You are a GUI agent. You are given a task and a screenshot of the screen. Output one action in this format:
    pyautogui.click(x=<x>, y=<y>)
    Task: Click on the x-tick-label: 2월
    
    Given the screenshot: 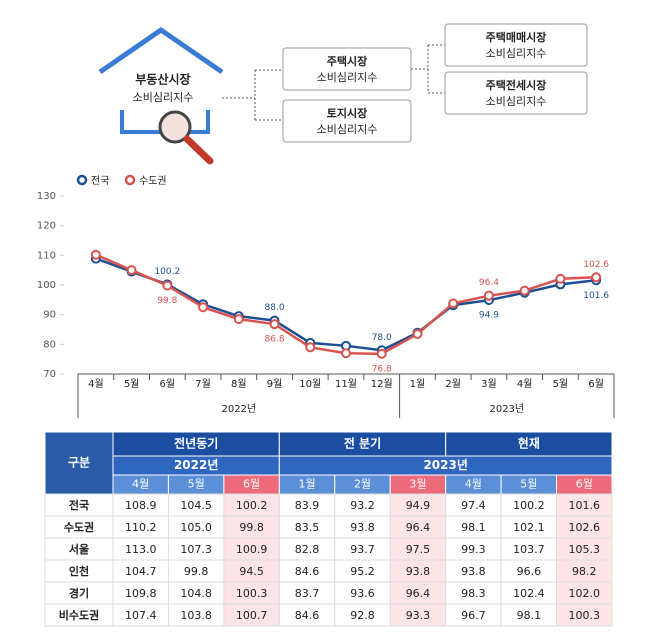 What is the action you would take?
    pyautogui.click(x=453, y=384)
    